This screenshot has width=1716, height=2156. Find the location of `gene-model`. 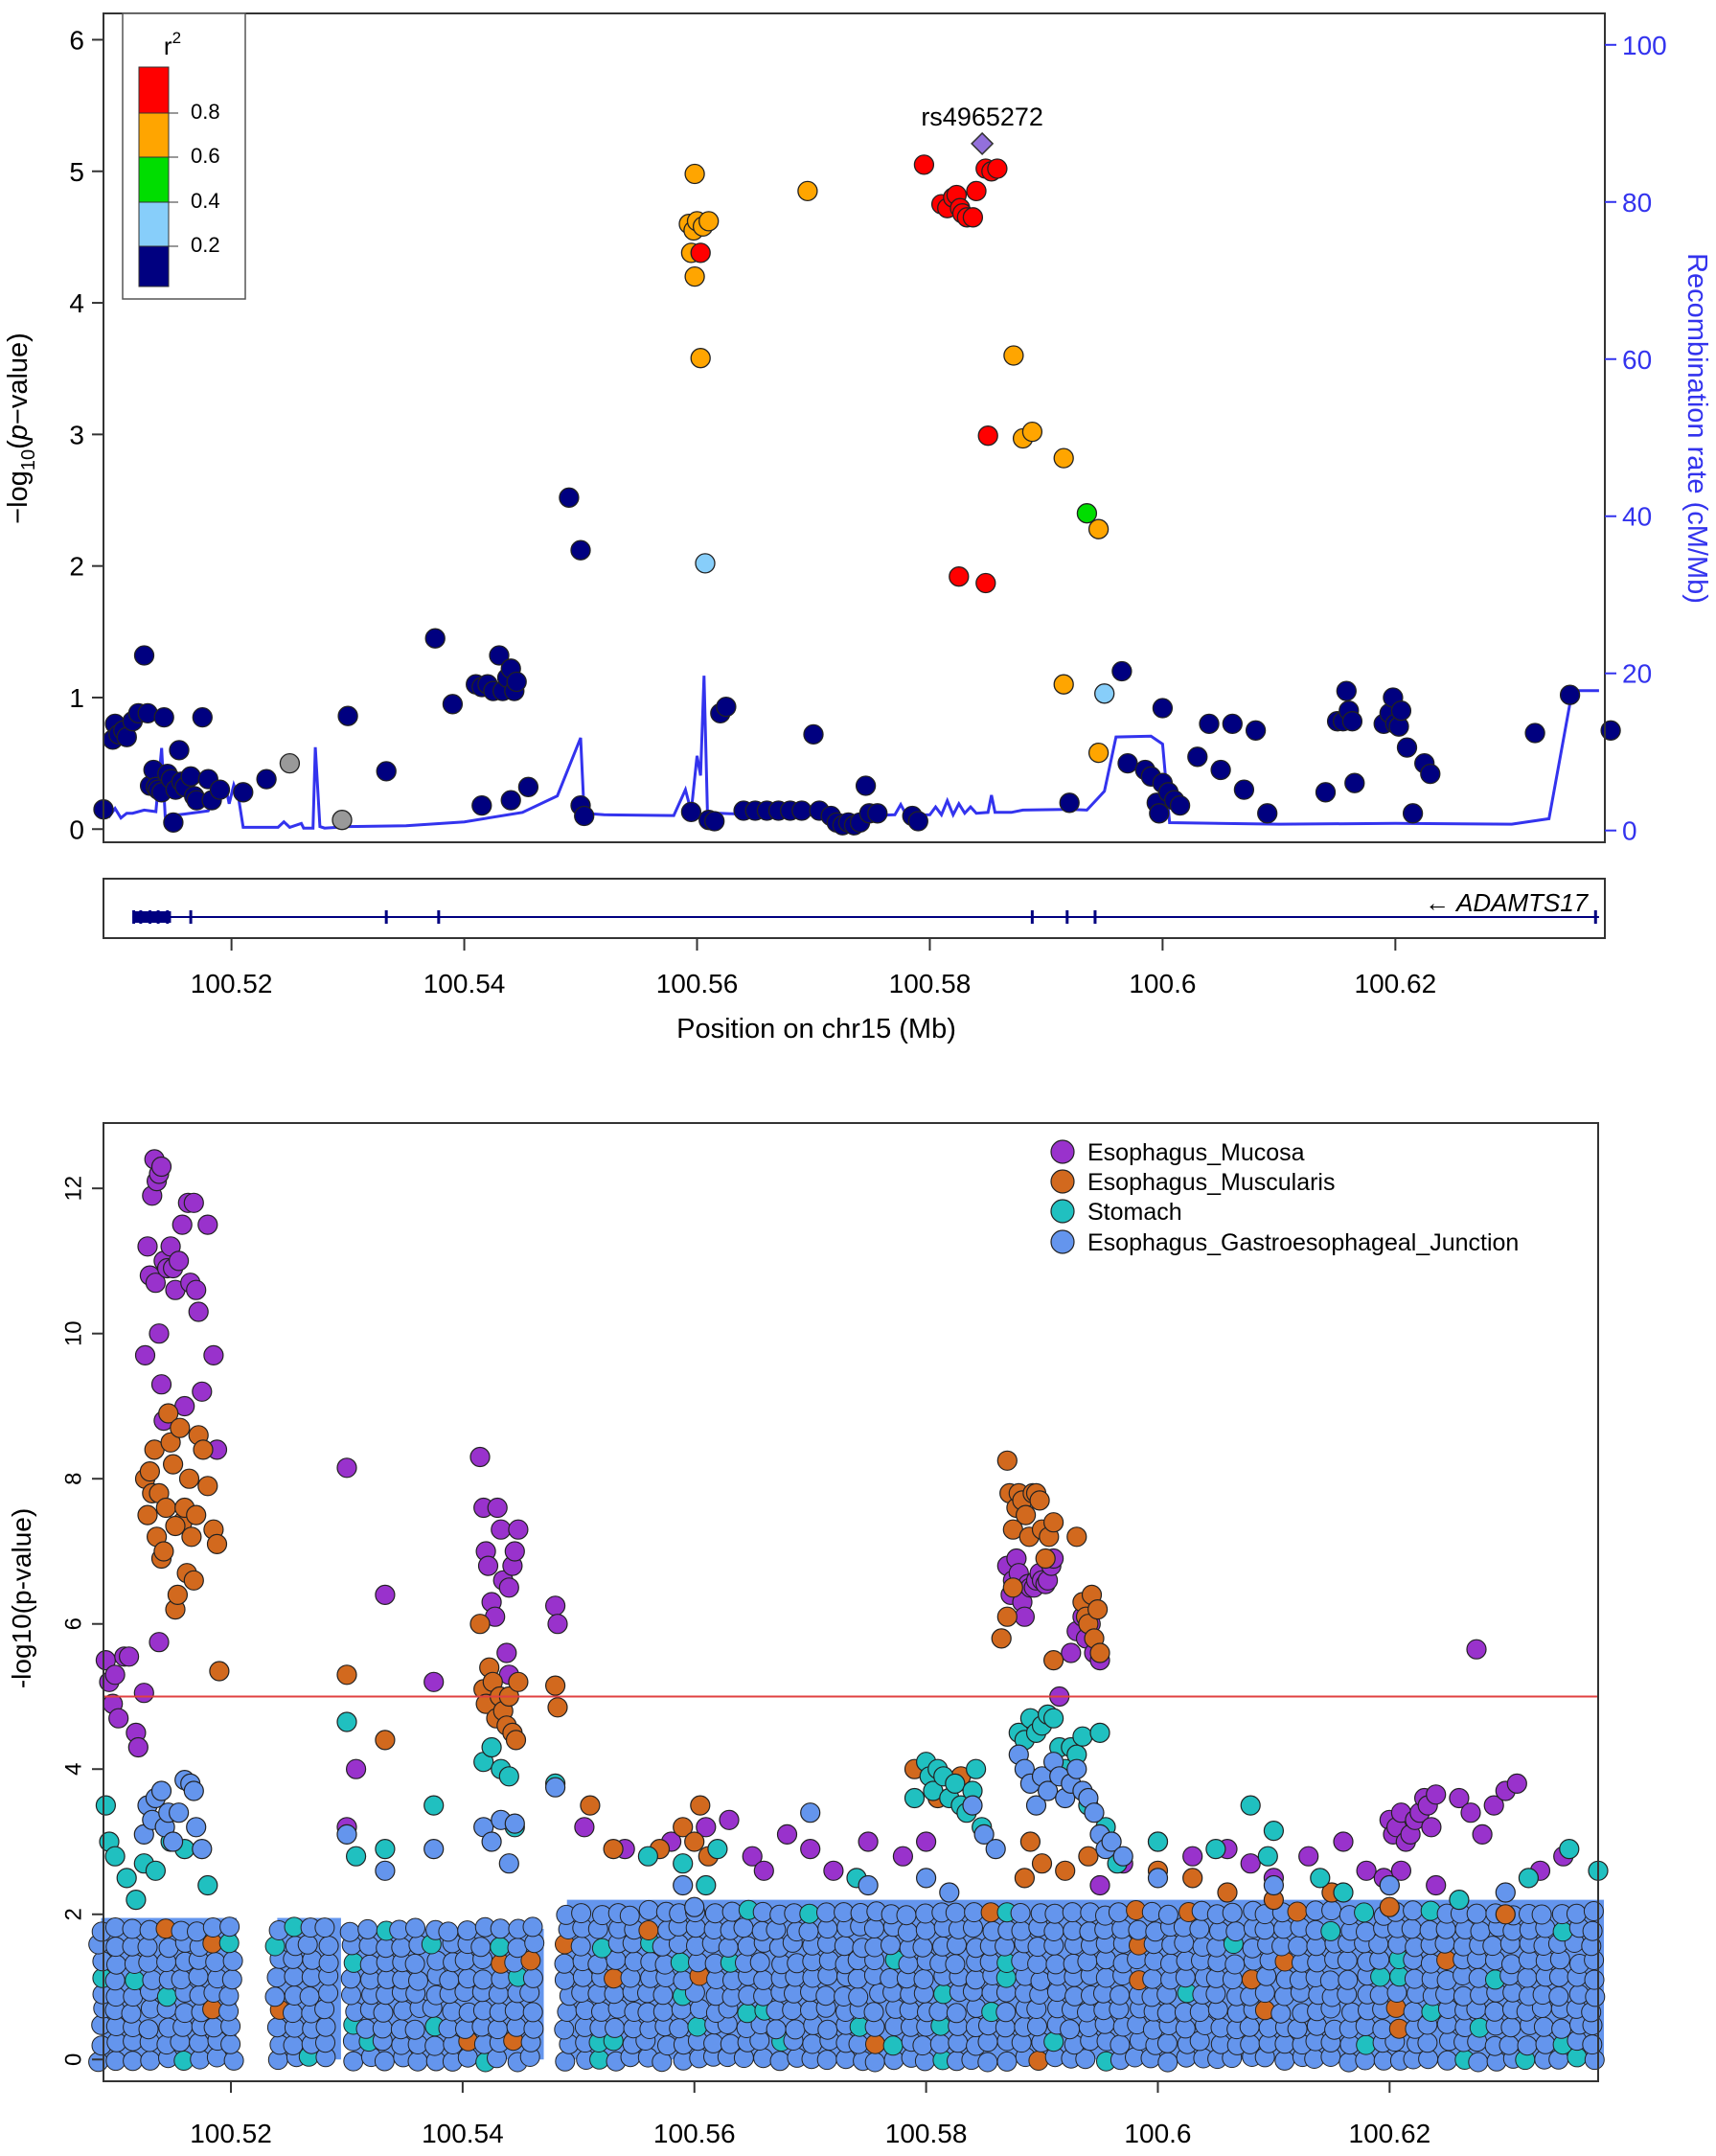

gene-model is located at coordinates (865, 917).